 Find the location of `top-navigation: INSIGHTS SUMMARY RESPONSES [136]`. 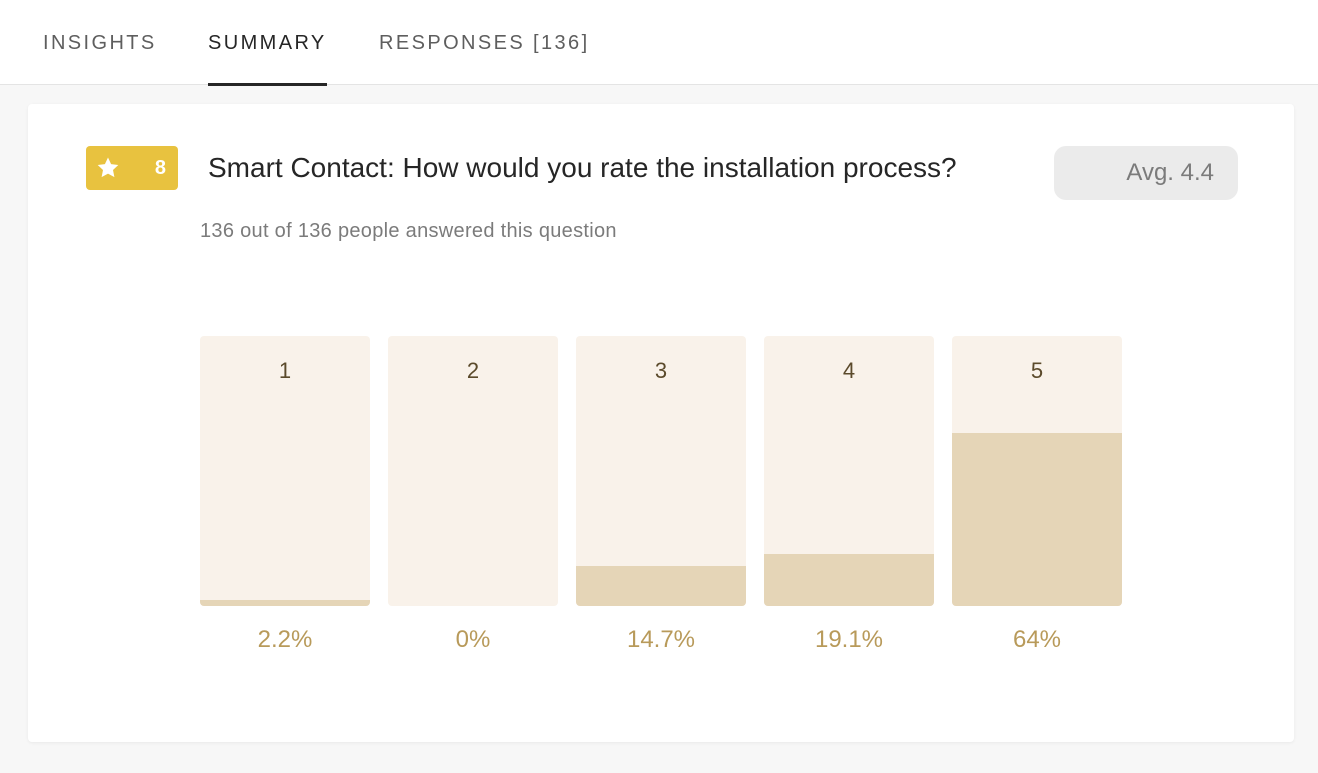

top-navigation: INSIGHTS SUMMARY RESPONSES [136] is located at coordinates (659, 43).